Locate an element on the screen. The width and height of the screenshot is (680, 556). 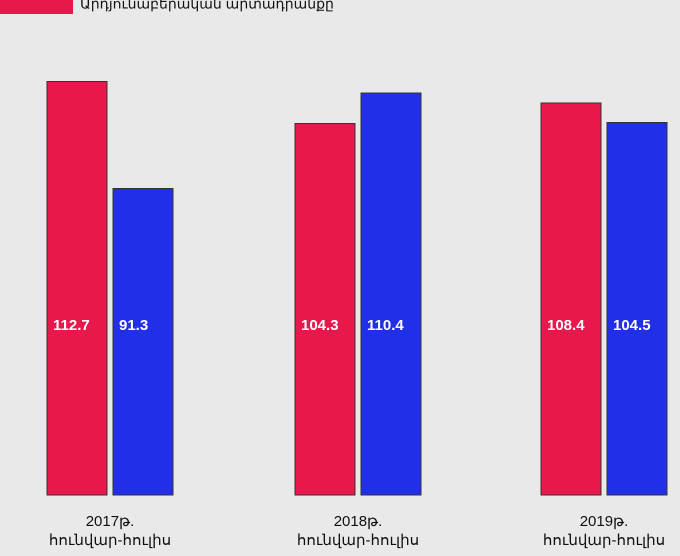
category-label: 2017թ. հունվար-հուլիս is located at coordinates (110, 531).